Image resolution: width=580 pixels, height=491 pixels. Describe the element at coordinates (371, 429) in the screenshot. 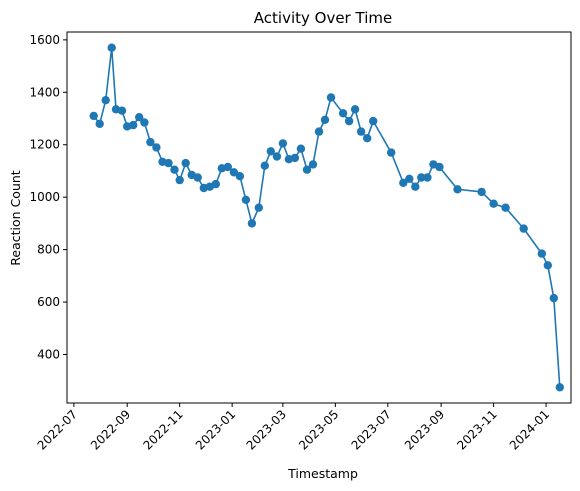

I see `x-tick-label: 2023-07` at that location.